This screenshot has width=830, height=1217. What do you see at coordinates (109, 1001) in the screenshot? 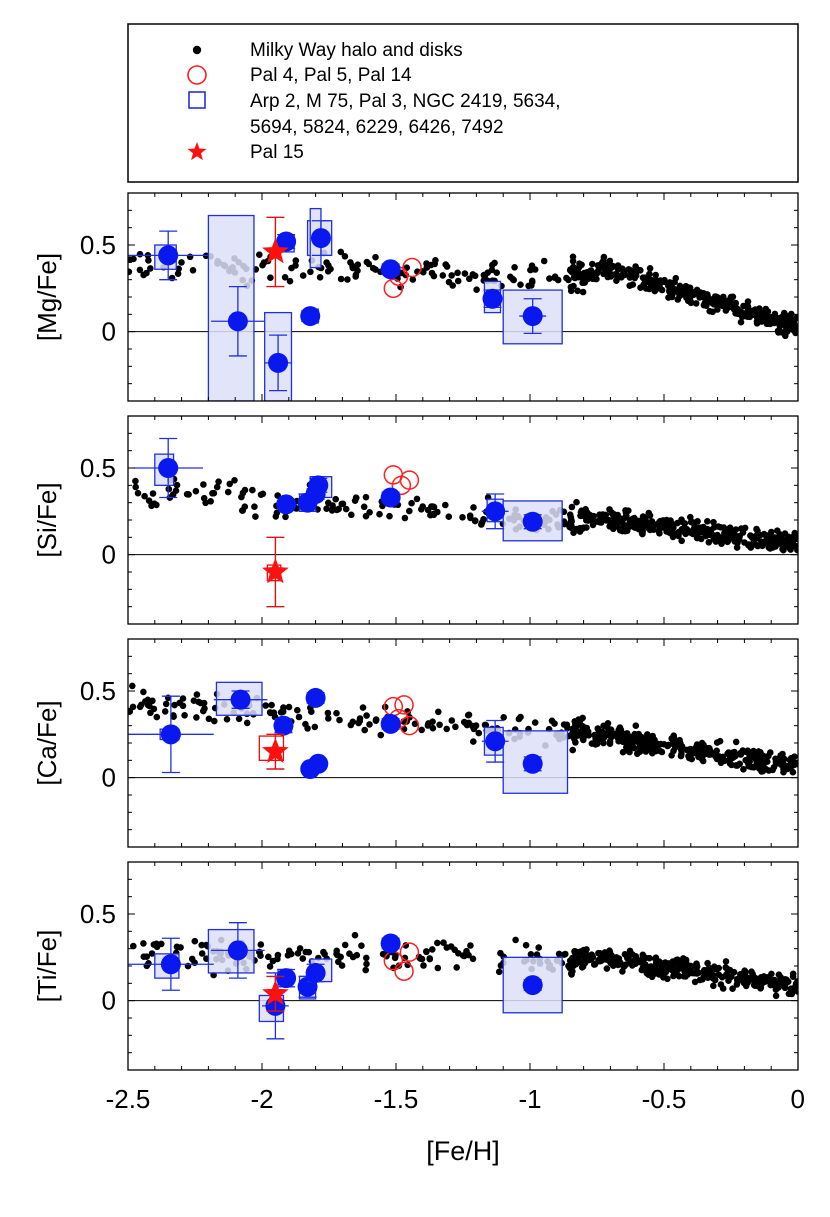
I see `y-tick-label: 0` at bounding box center [109, 1001].